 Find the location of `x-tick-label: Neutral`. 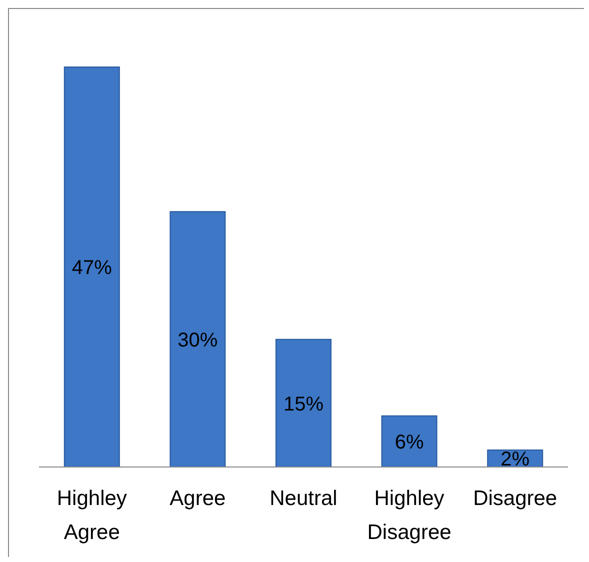

x-tick-label: Neutral is located at coordinates (304, 498).